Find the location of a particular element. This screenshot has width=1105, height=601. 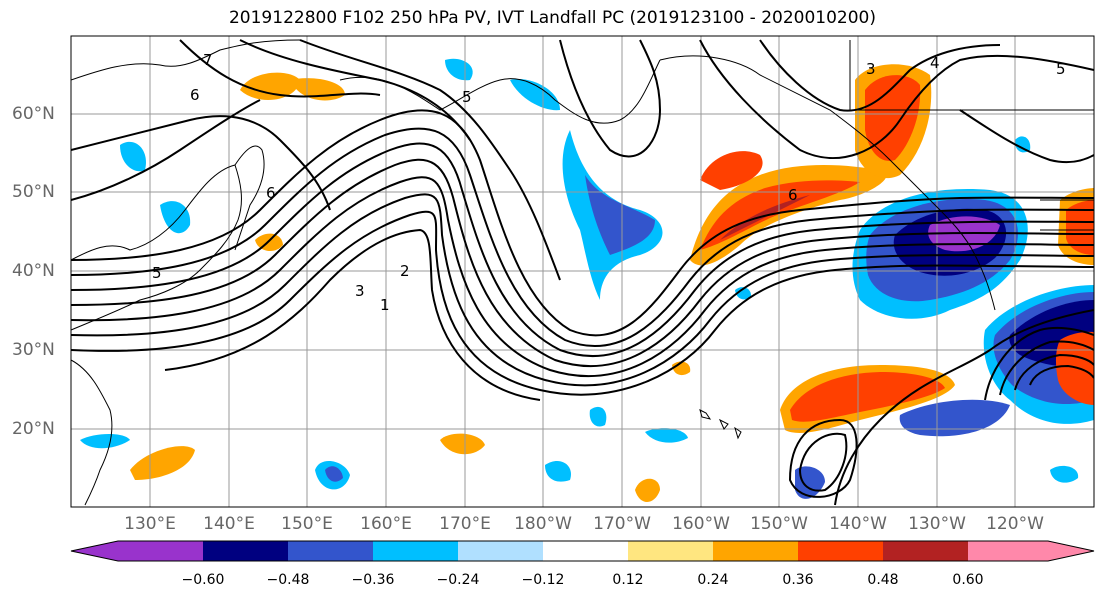

lon-label: 120°W is located at coordinates (1015, 524).